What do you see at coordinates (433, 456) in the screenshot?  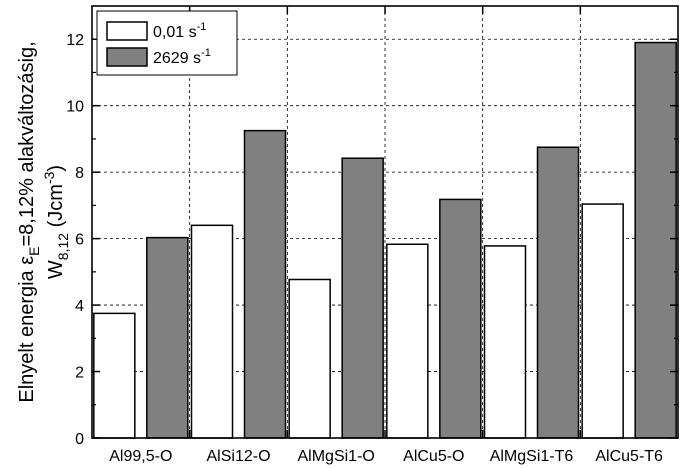 I see `x-tick-label: AlCu5-O` at bounding box center [433, 456].